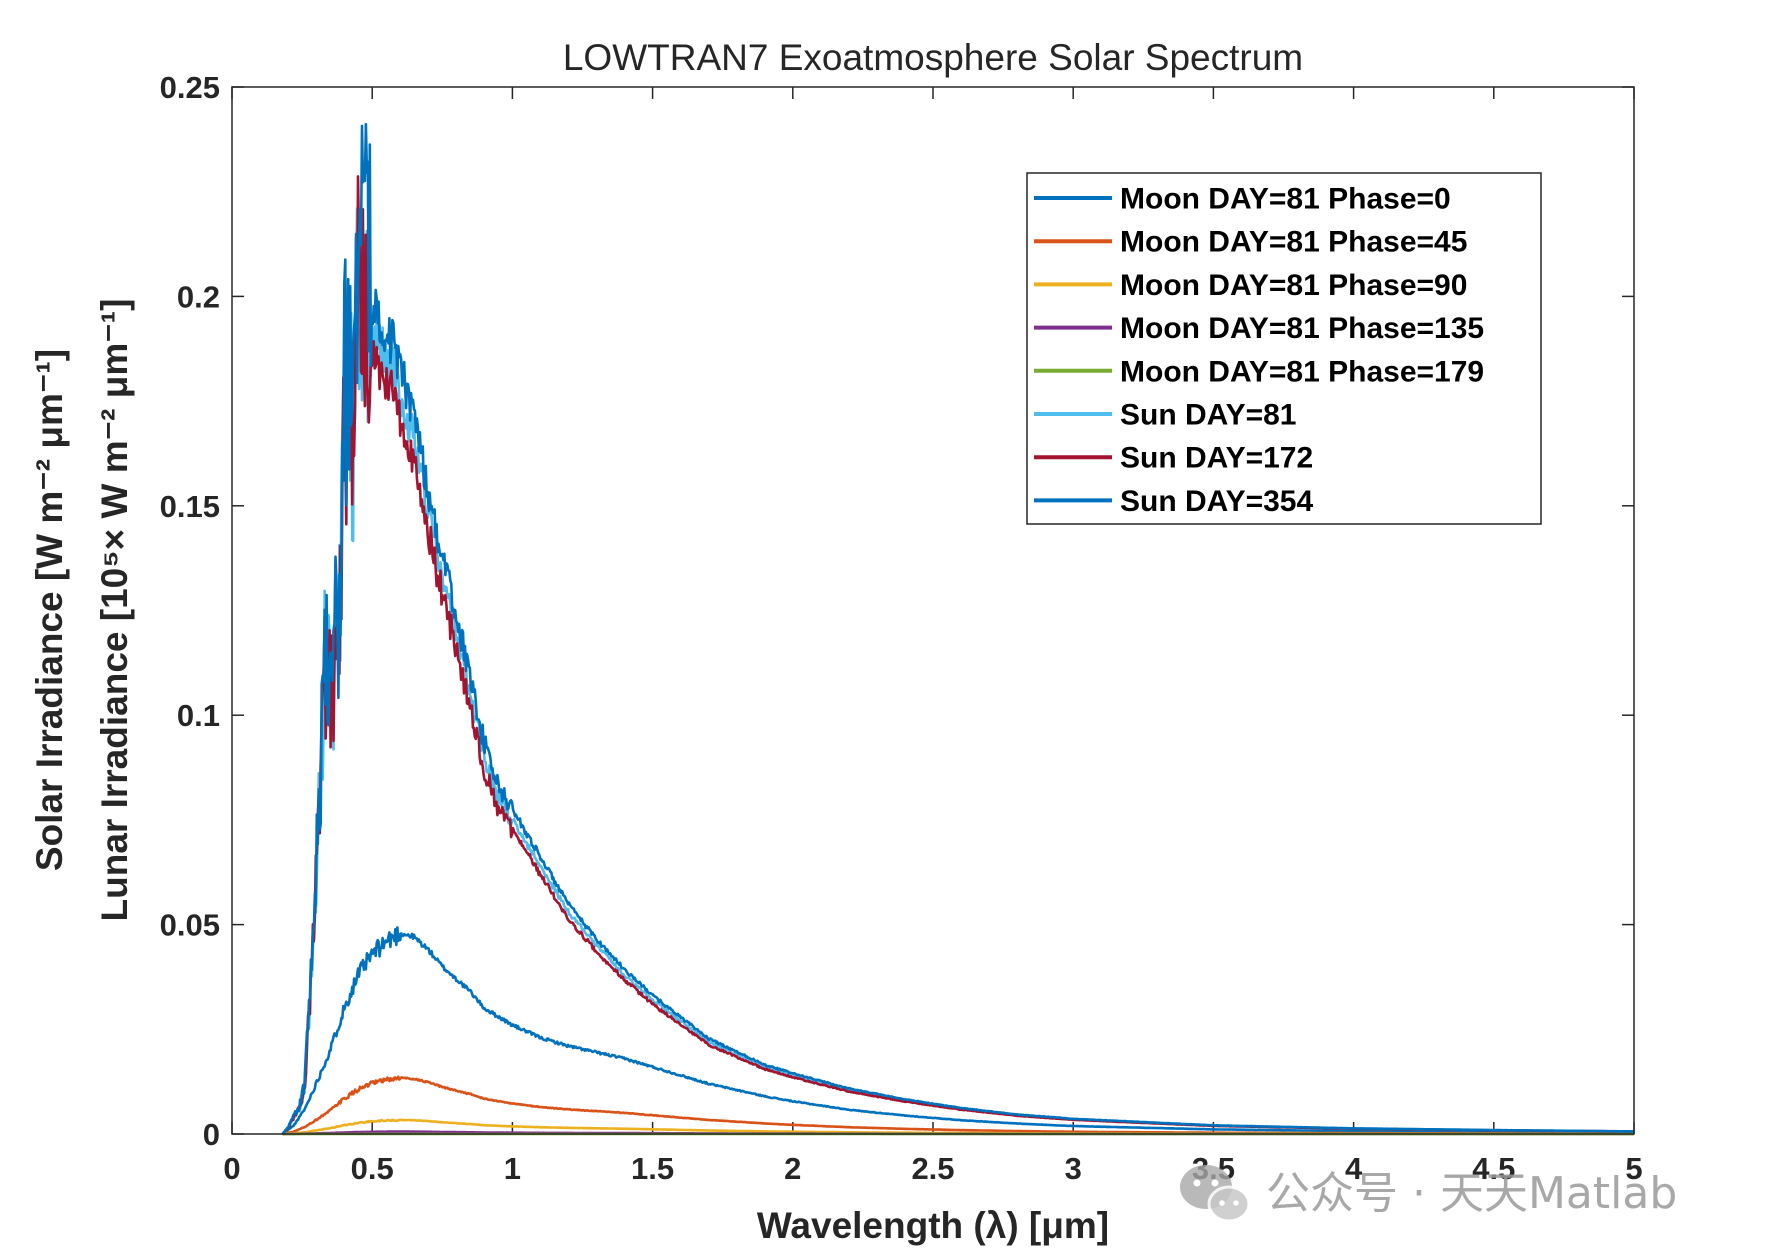 This screenshot has width=1788, height=1255. What do you see at coordinates (1354, 1168) in the screenshot?
I see `x-tick-label: 4` at bounding box center [1354, 1168].